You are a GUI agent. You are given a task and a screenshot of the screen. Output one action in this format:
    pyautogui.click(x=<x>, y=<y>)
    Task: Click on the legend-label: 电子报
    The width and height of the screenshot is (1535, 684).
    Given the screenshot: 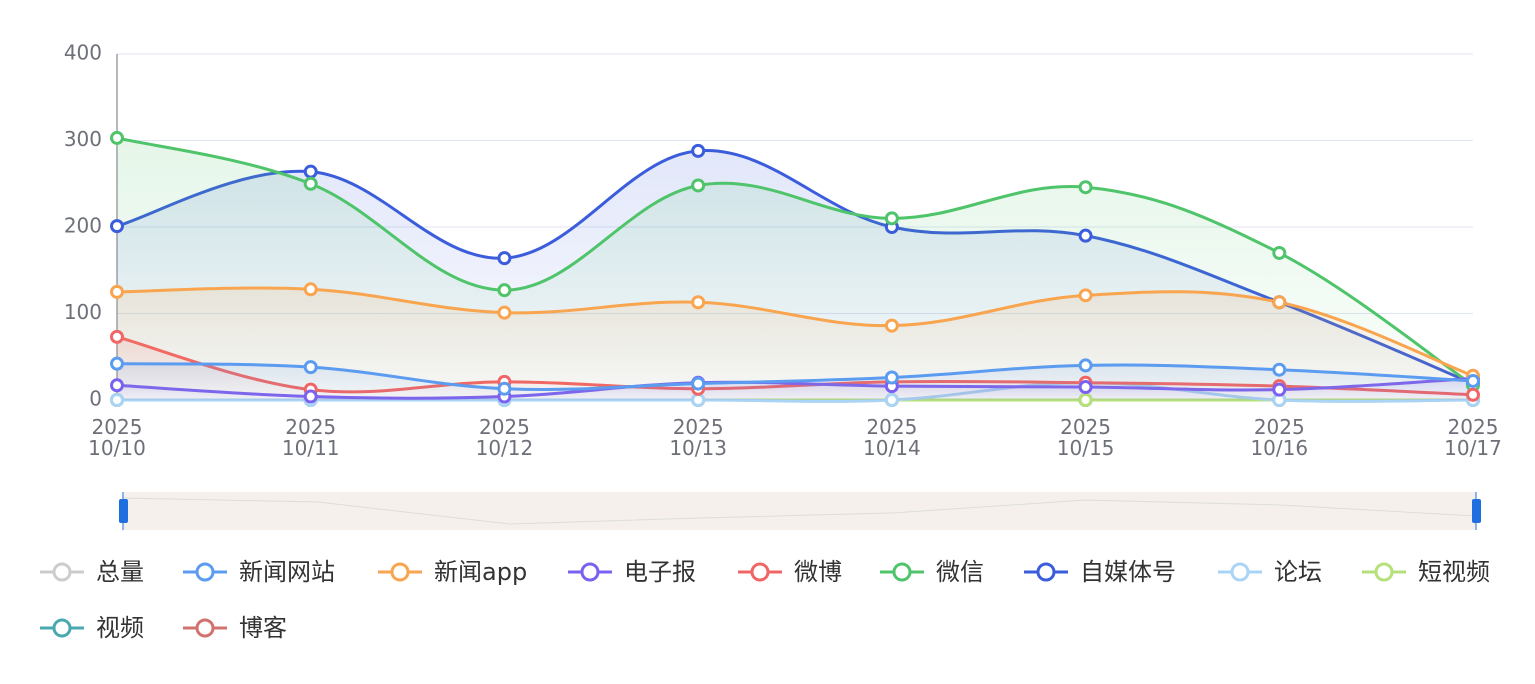 What is the action you would take?
    pyautogui.click(x=660, y=572)
    